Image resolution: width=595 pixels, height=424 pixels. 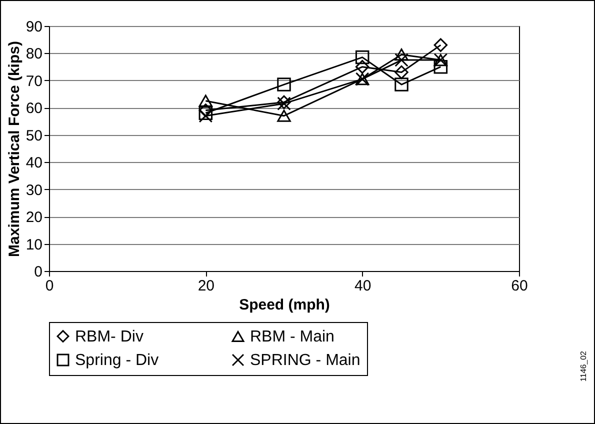 What do you see at coordinates (305, 360) in the screenshot?
I see `legend-label: SPRING - Main` at bounding box center [305, 360].